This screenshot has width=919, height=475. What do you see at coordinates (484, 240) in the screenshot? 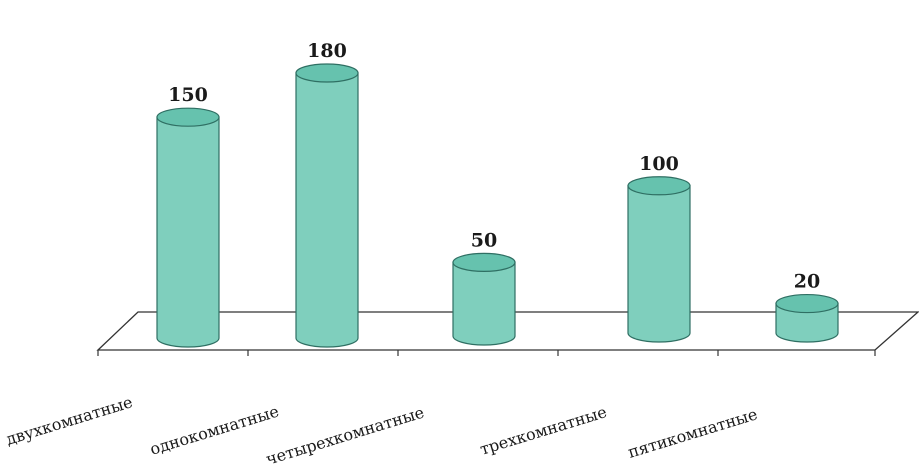
I see `data-label: 50` at bounding box center [484, 240].